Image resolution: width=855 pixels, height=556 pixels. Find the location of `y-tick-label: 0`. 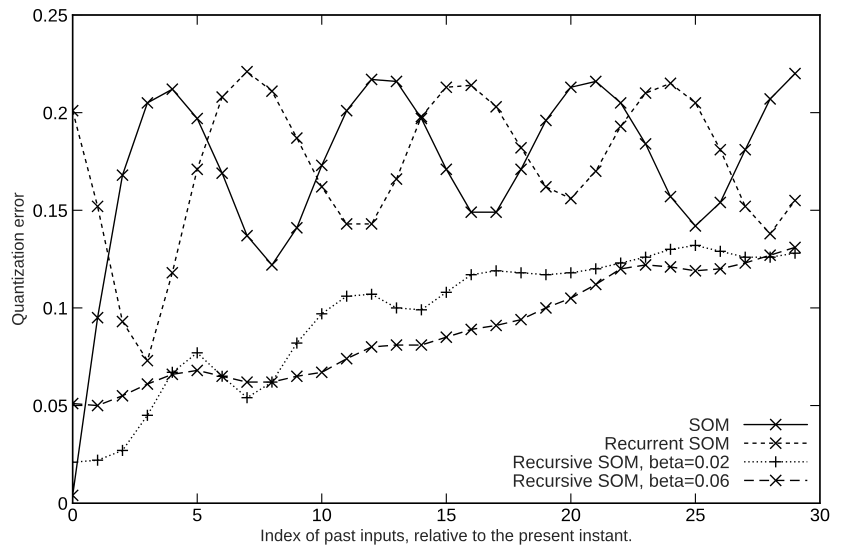

y-tick-label: 0 is located at coordinates (63, 503).